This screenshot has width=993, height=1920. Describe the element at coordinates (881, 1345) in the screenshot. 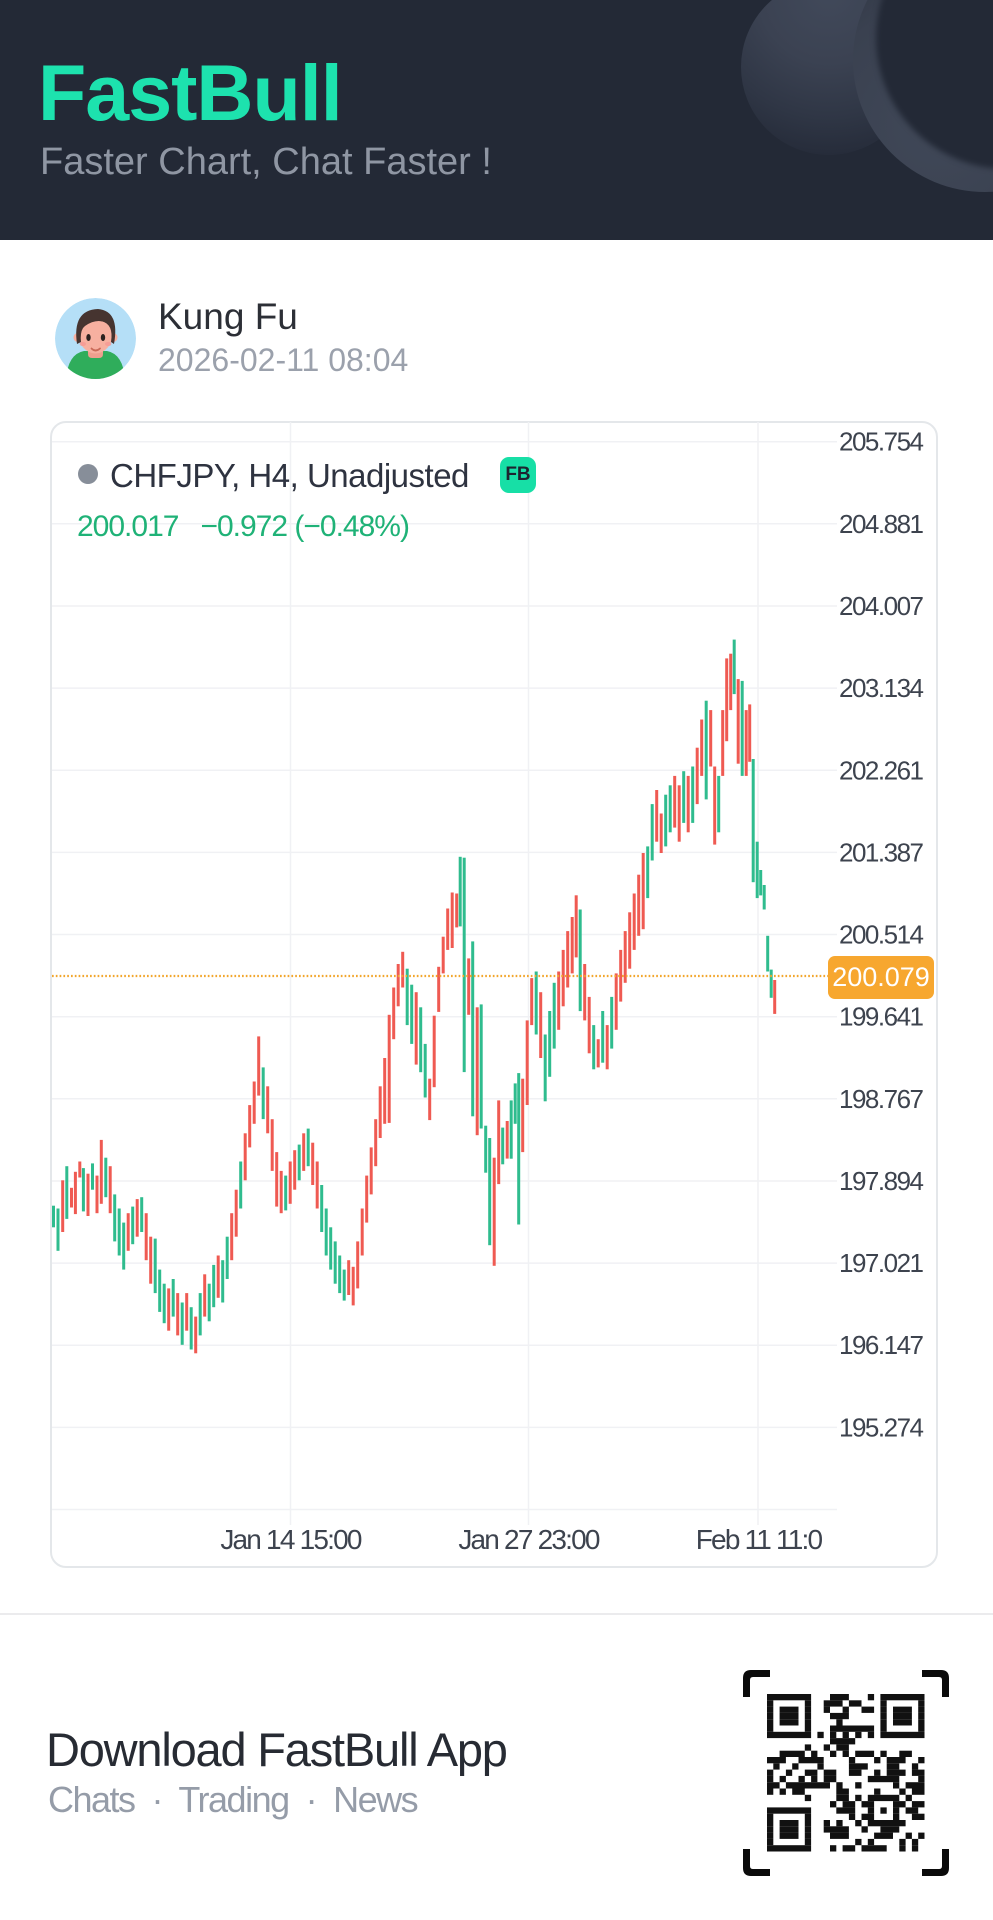

I see `svg-text: 196.147` at that location.